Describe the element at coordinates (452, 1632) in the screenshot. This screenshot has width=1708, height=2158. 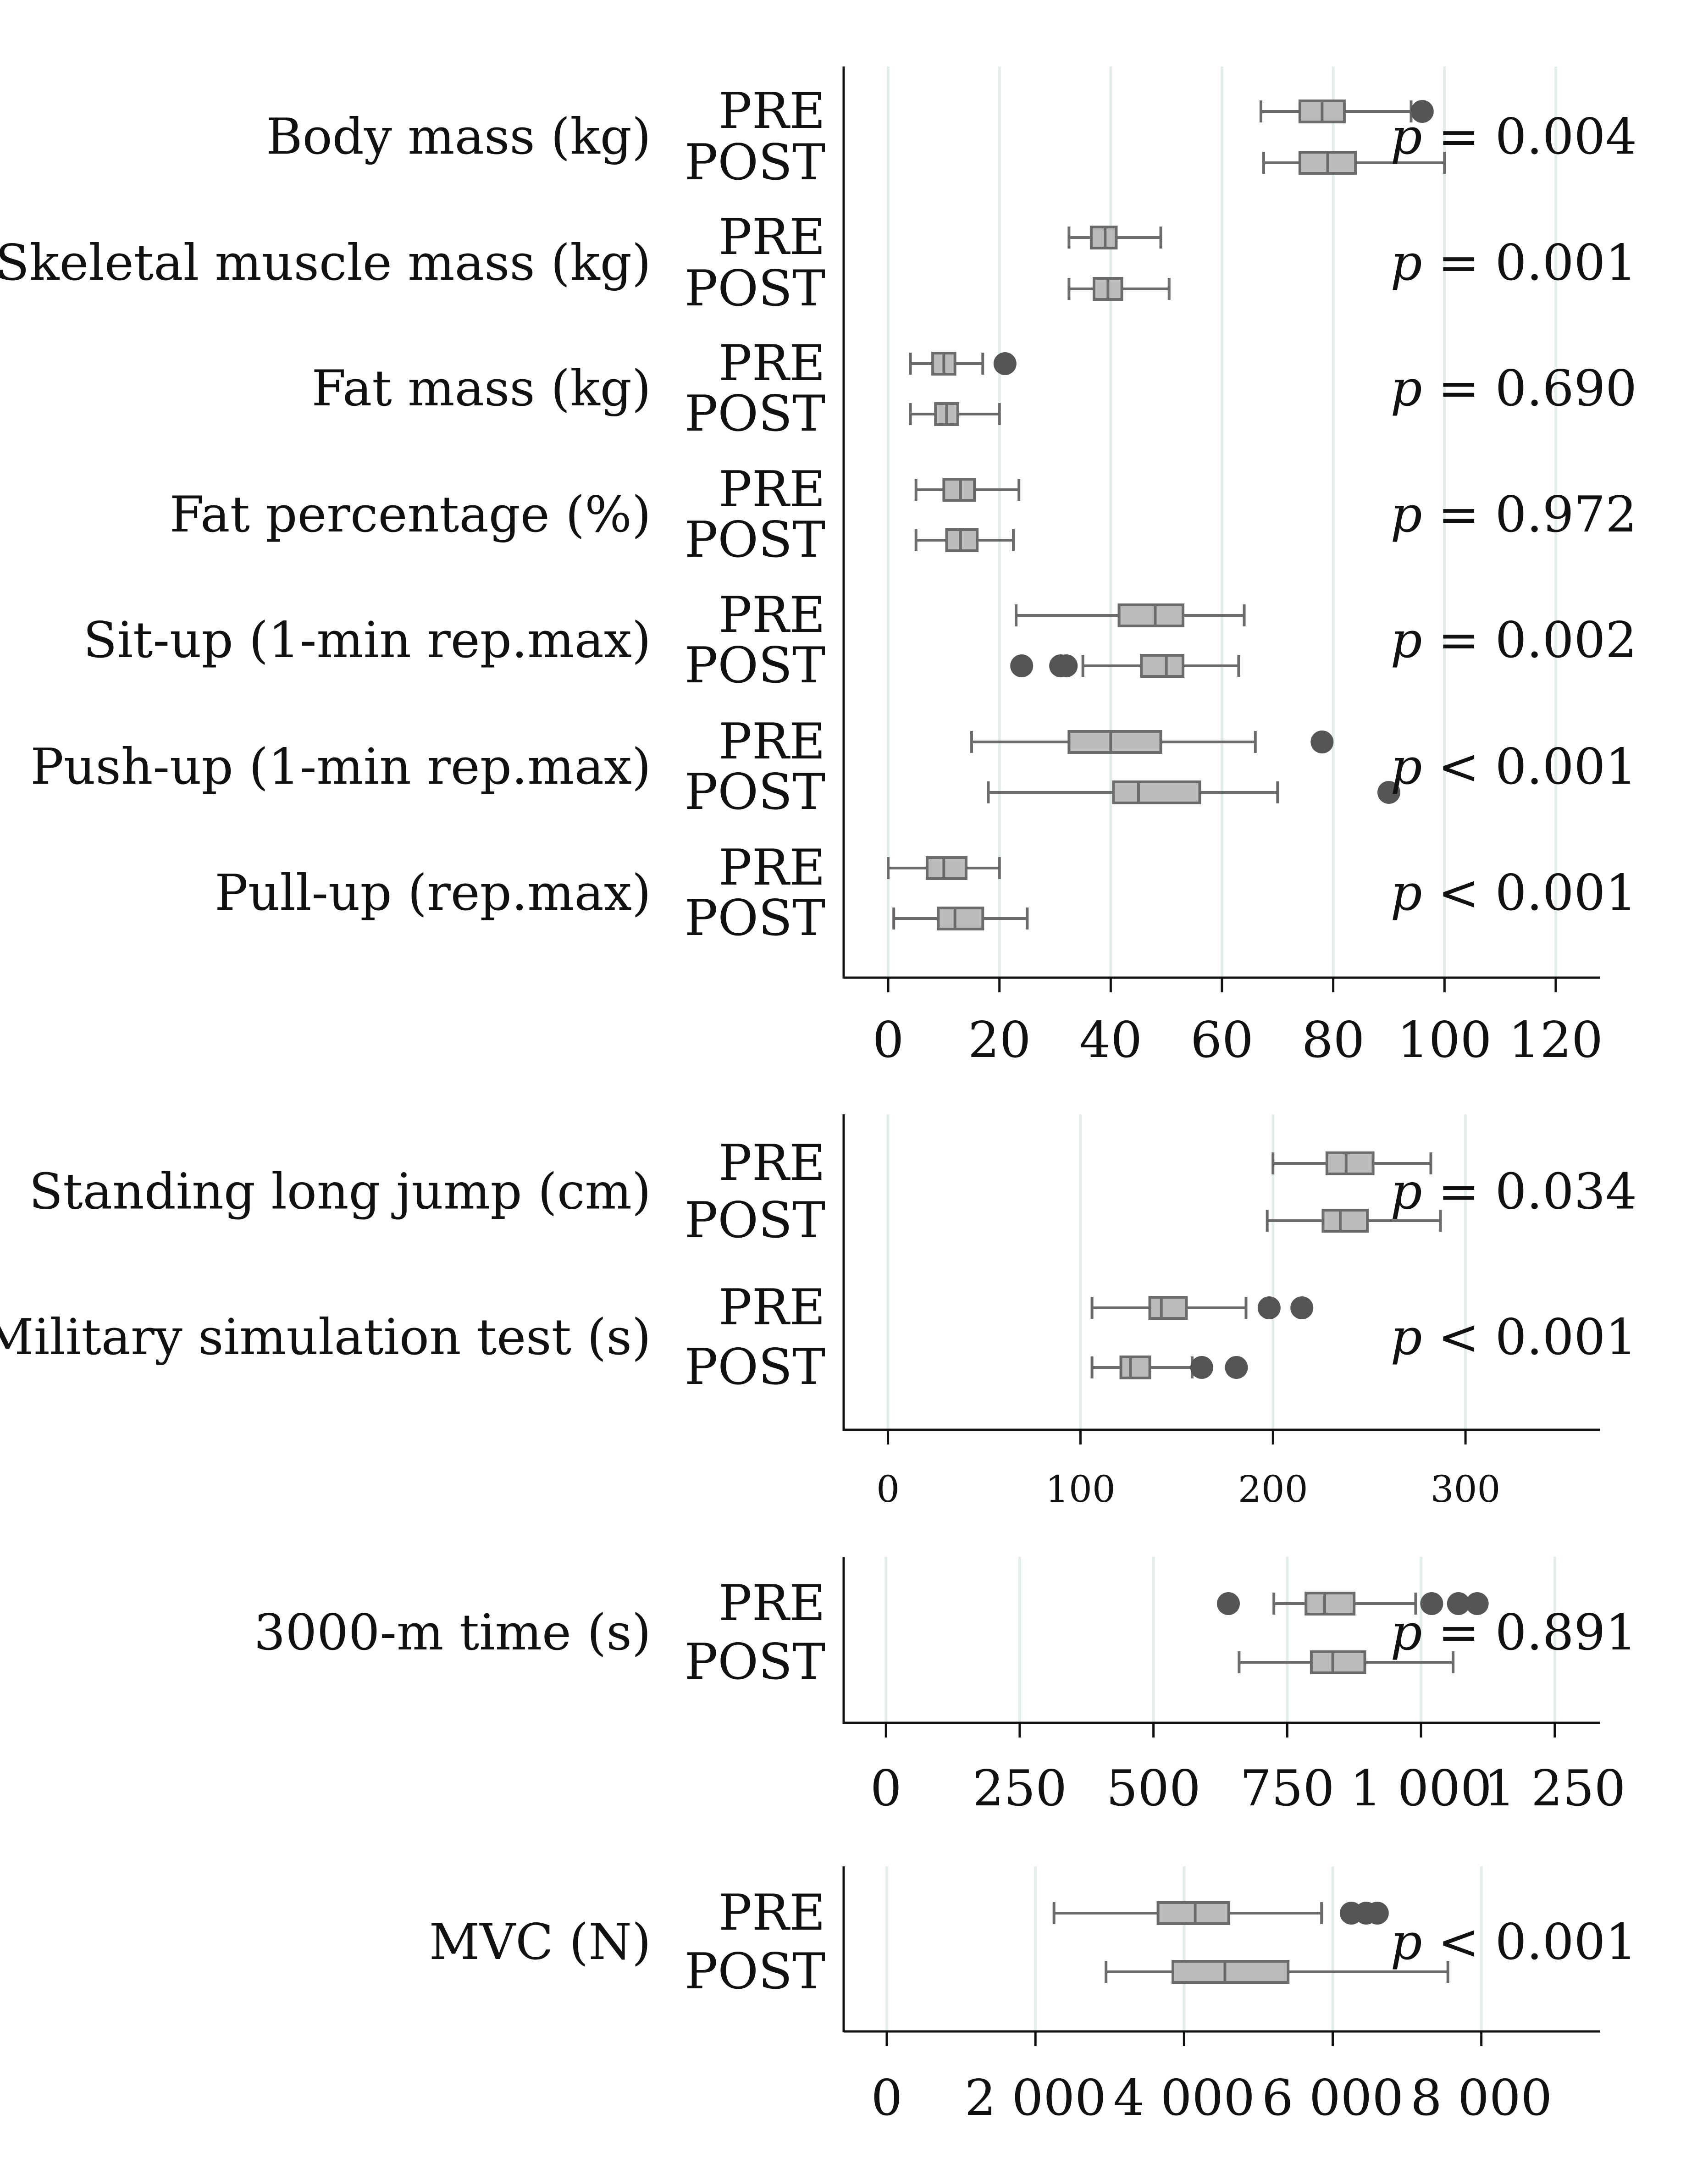
I see `measure-label: 3000-m time (s)` at that location.